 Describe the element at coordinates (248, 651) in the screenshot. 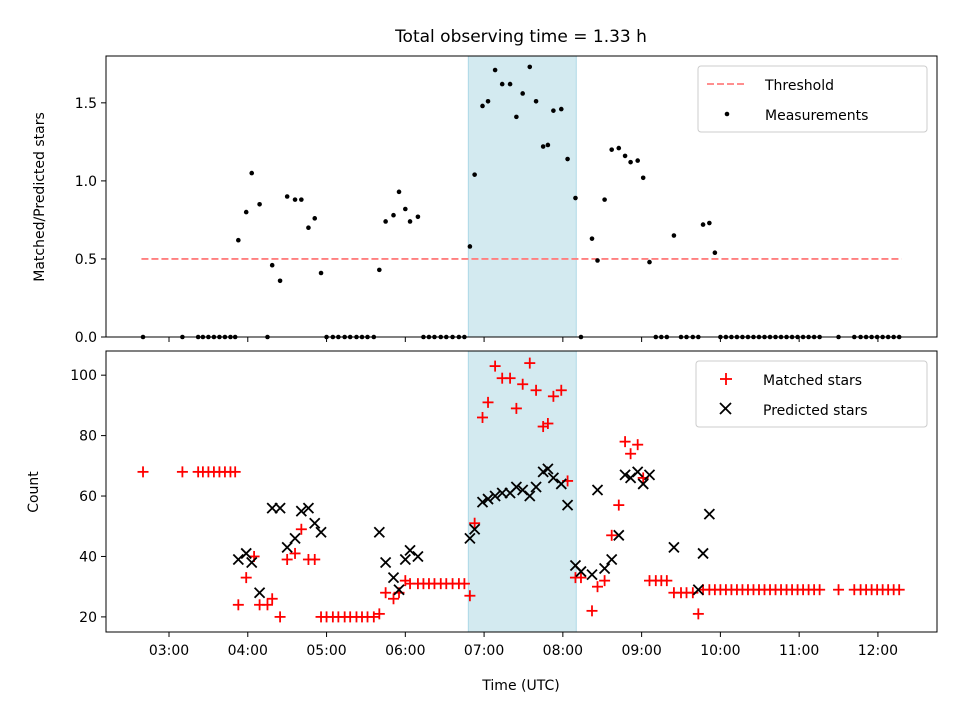

I see `x-tick-label: 04:00` at that location.